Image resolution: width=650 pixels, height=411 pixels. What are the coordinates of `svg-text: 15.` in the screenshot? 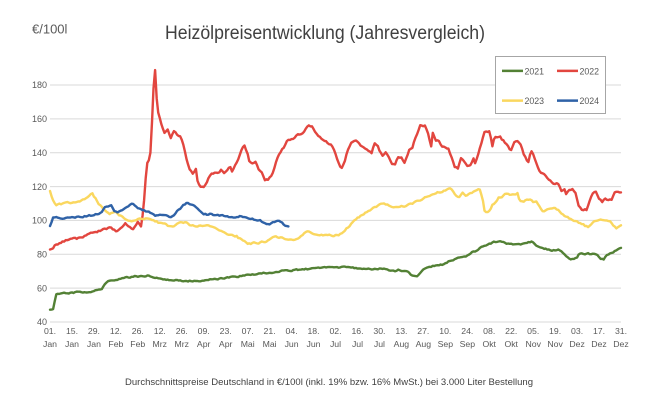 It's located at (72, 331).